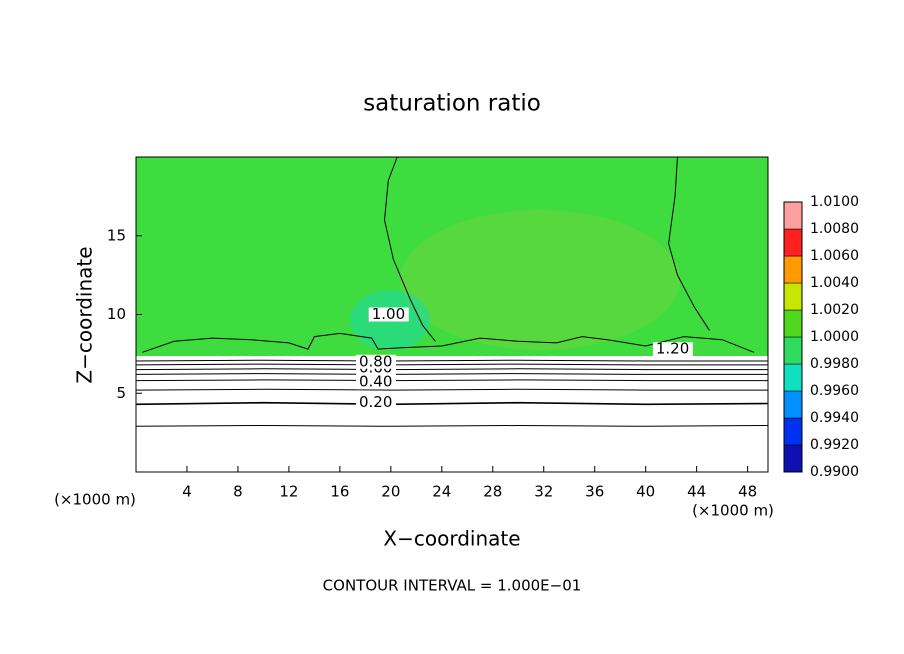 This screenshot has height=654, width=904. Describe the element at coordinates (390, 492) in the screenshot. I see `x-tick-label: 20` at that location.